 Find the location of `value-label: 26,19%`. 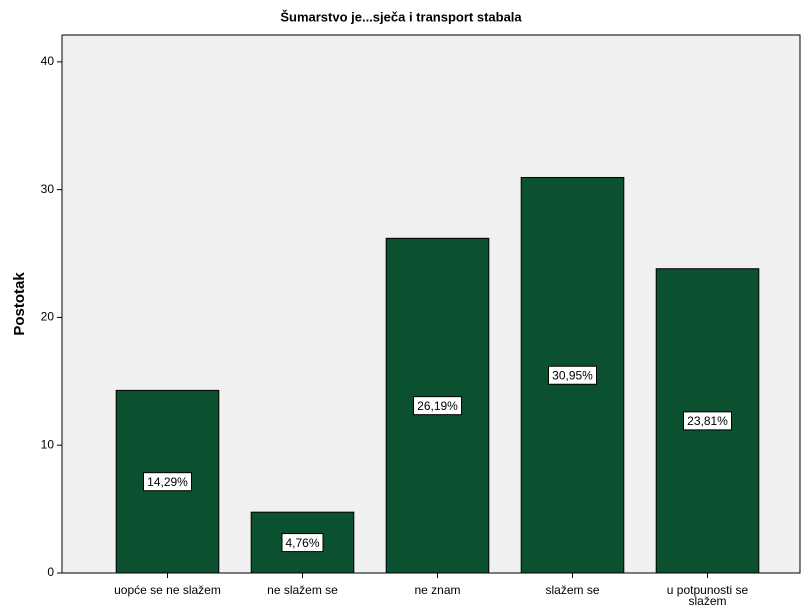

value-label: 26,19% is located at coordinates (437, 406).